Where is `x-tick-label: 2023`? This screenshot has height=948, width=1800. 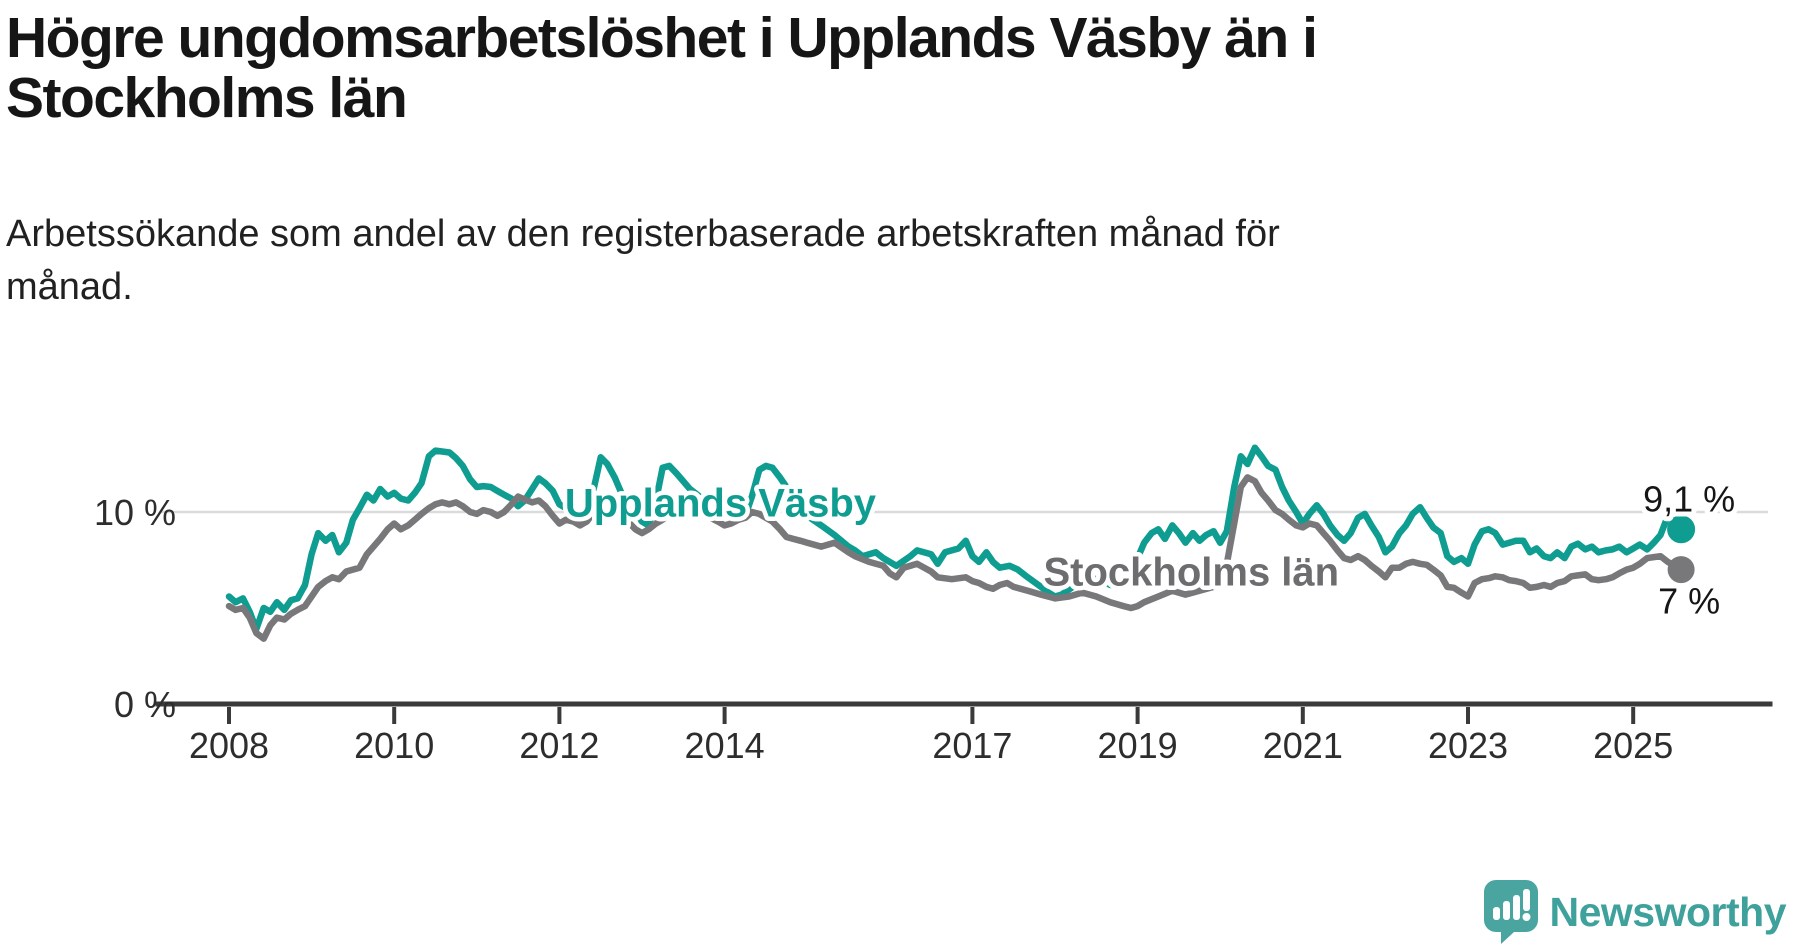
x-tick-label: 2023 is located at coordinates (1468, 745).